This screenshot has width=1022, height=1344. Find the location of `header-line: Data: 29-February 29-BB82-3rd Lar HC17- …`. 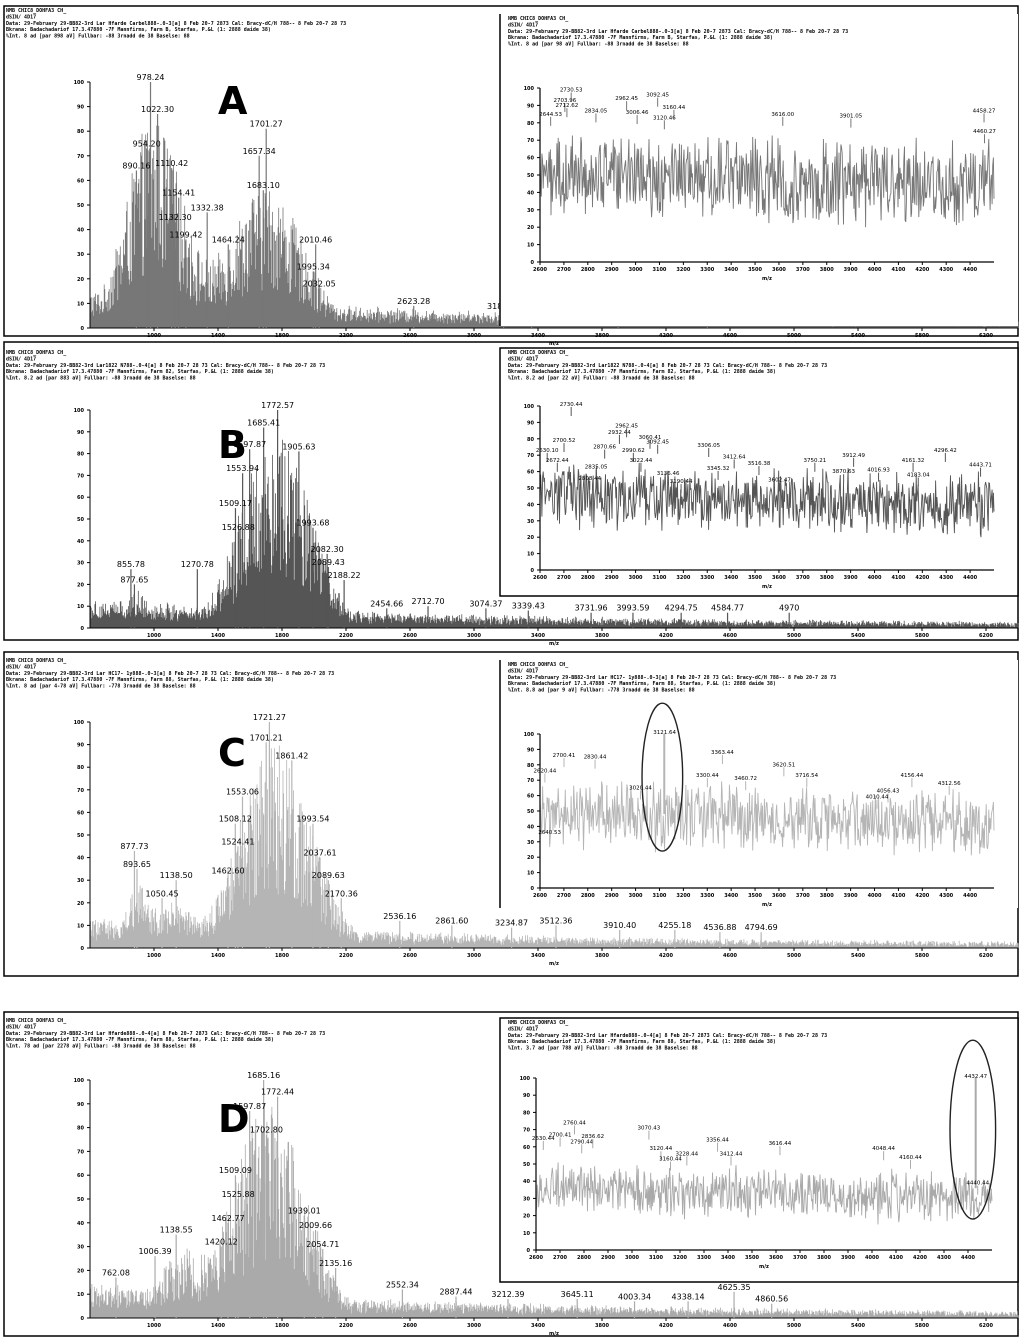

header-line: Data: 29-February 29-BB82-3rd Lar HC17- … is located at coordinates (170, 674).